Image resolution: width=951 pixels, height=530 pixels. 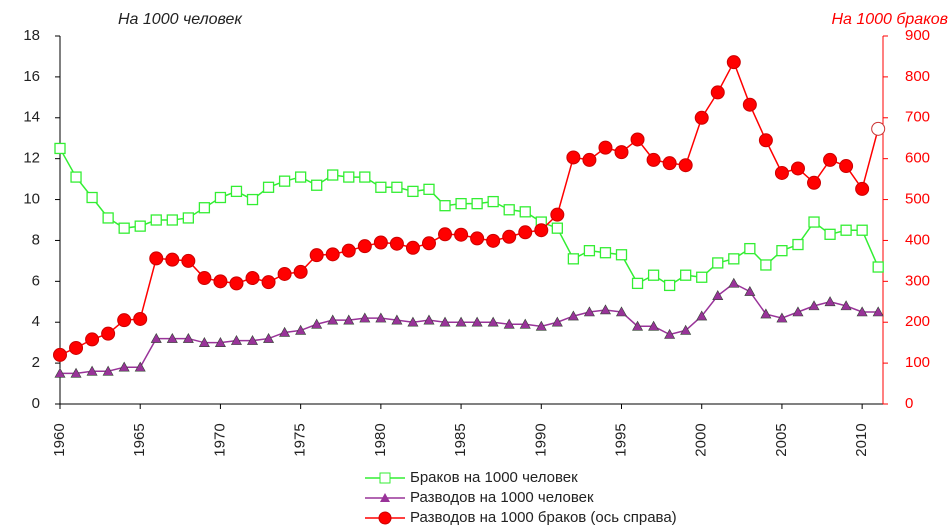 What do you see at coordinates (502, 497) in the screenshot?
I see `legend-label: Разводов на 1000 человек` at bounding box center [502, 497].